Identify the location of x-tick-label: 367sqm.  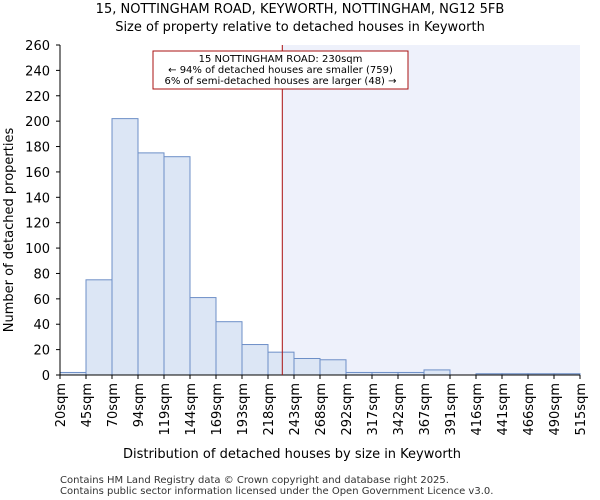
(425, 409).